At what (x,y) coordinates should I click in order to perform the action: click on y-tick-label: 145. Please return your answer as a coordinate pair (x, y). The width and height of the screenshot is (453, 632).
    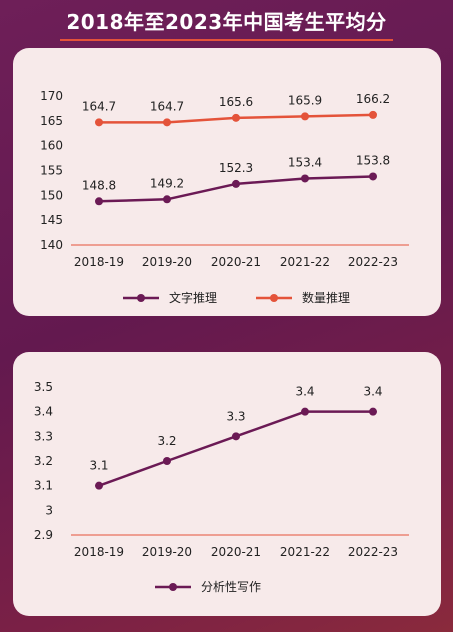
    Looking at the image, I should click on (51, 220).